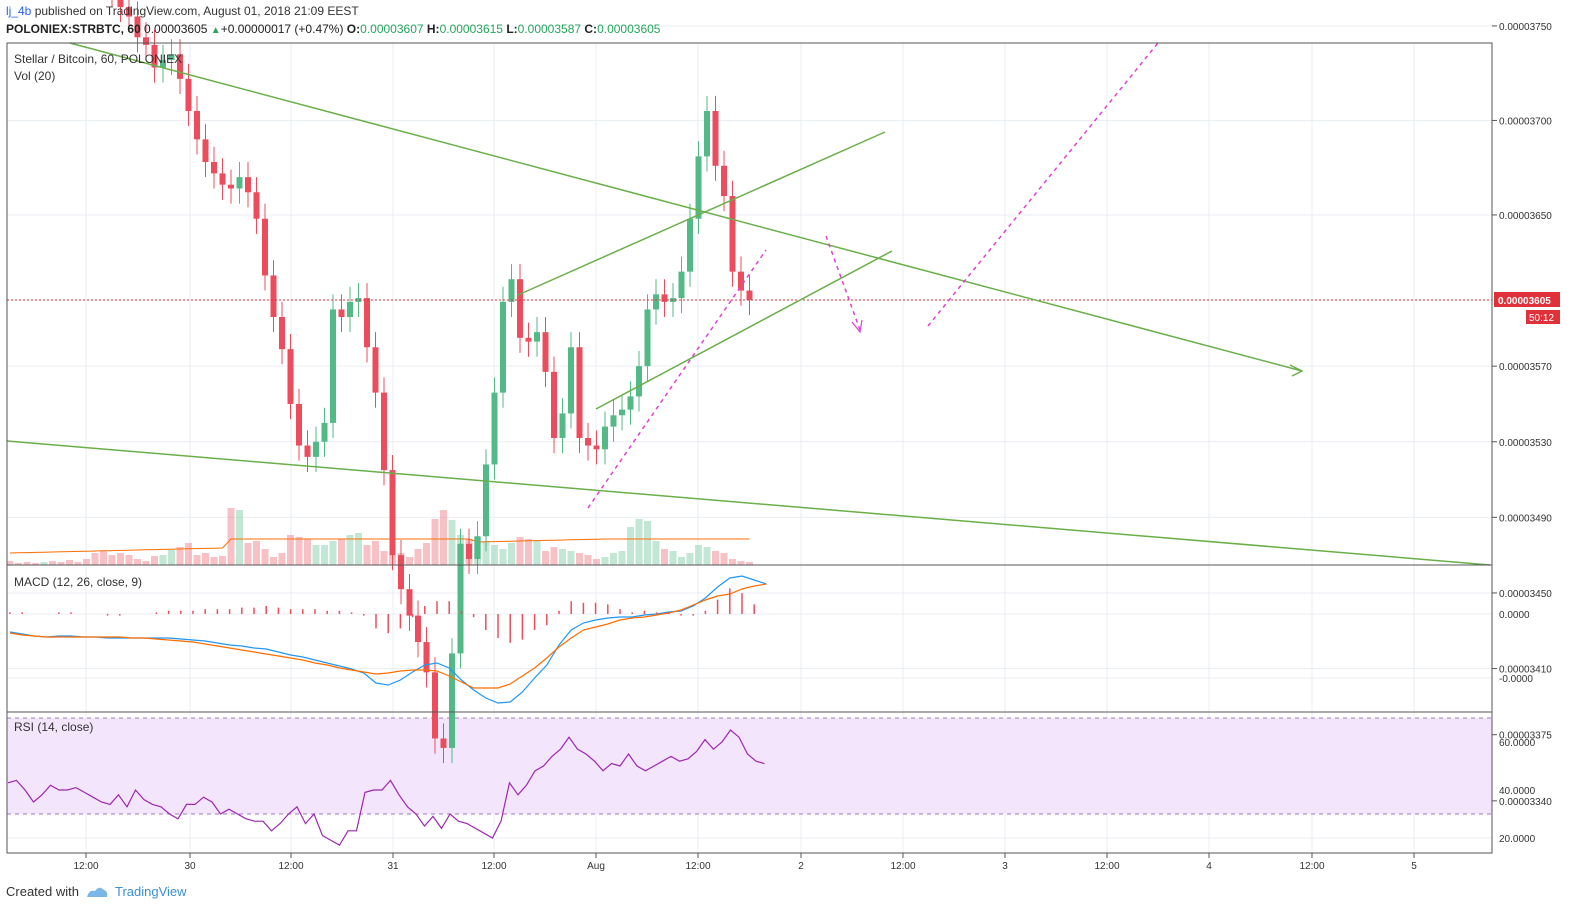  What do you see at coordinates (433, 29) in the screenshot?
I see `high-label: H:` at bounding box center [433, 29].